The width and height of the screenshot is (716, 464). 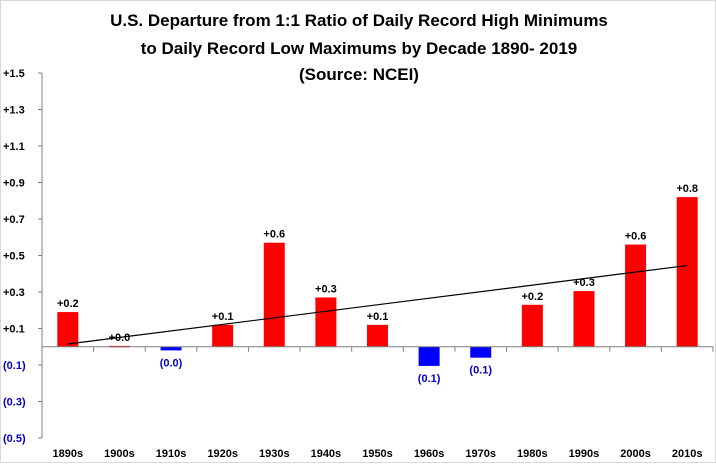 I want to click on data-label-1950s: +0.1, so click(x=378, y=317).